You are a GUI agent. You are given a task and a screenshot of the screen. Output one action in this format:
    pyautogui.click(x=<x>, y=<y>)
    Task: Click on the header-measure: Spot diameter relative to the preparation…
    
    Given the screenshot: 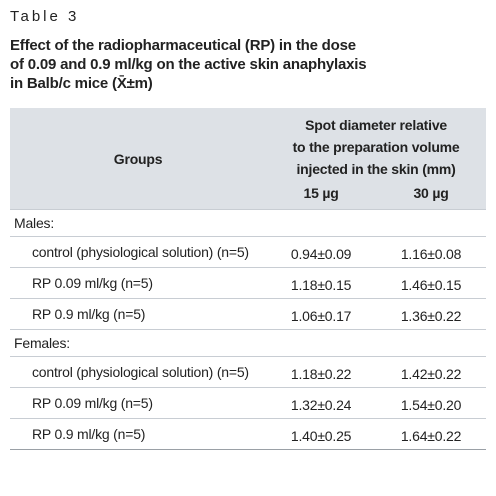 What is the action you would take?
    pyautogui.click(x=376, y=144)
    